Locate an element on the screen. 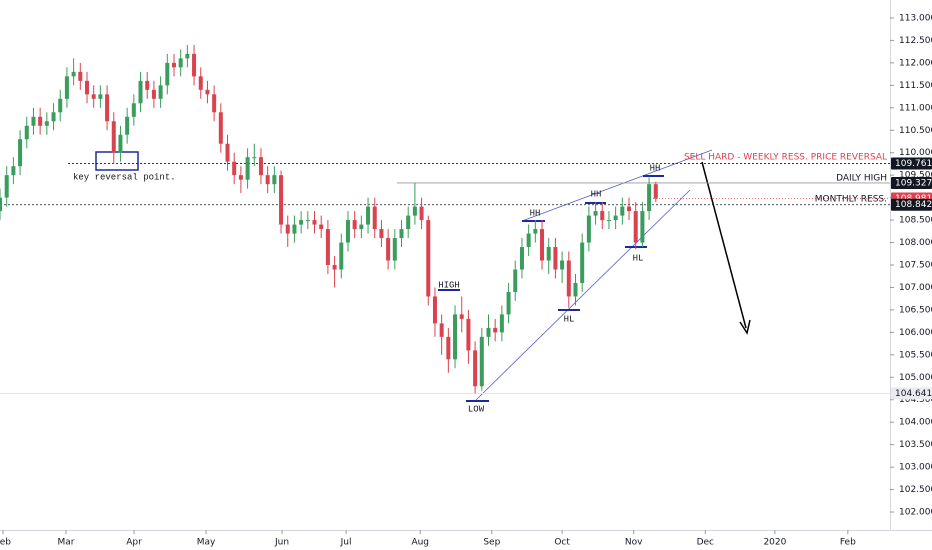 Image resolution: width=932 pixels, height=550 pixels. y-tick-label: 104.000 is located at coordinates (915, 423).